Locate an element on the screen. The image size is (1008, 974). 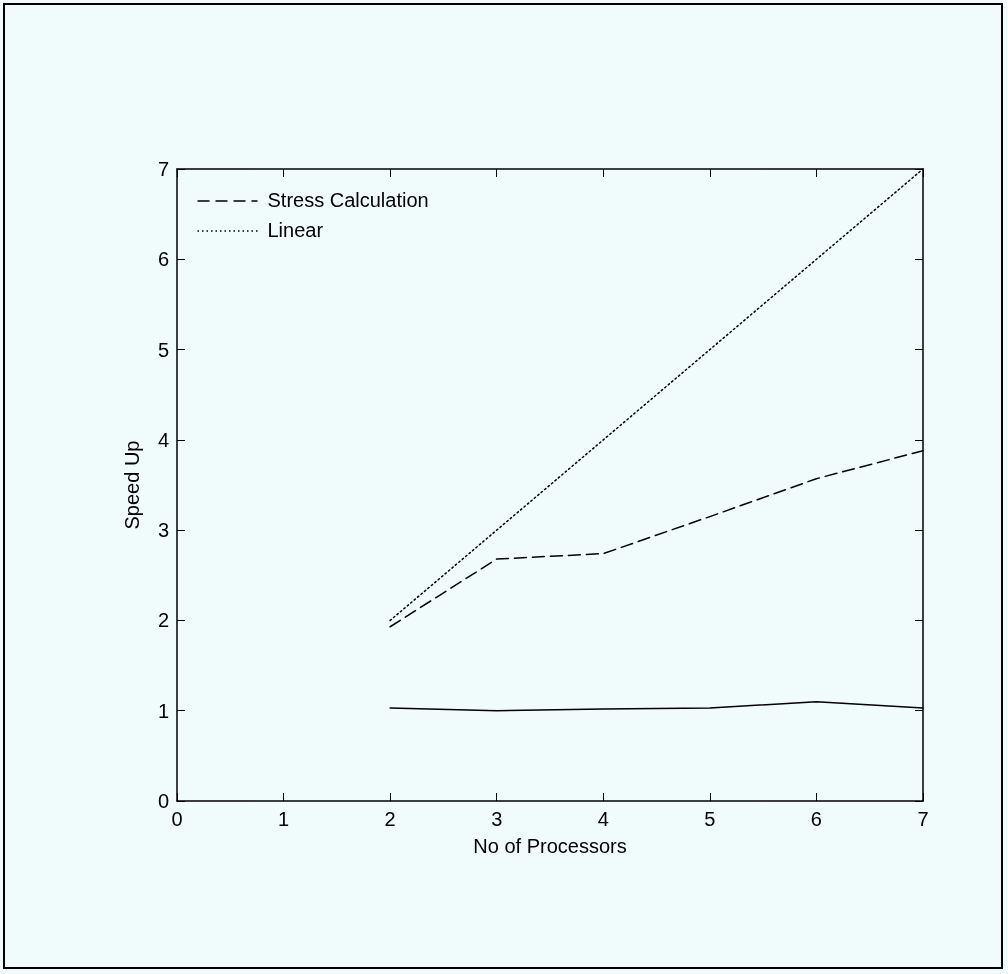
x-axis-title: No of Processors is located at coordinates (550, 846).